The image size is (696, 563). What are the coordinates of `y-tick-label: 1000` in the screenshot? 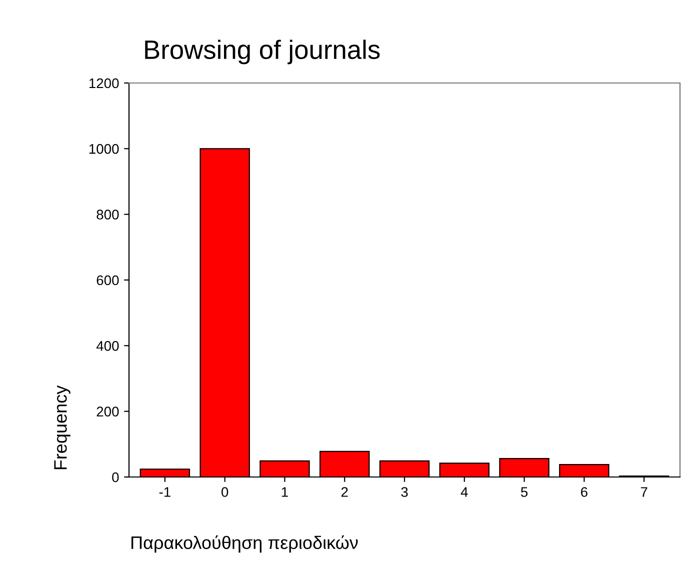 It's located at (104, 149).